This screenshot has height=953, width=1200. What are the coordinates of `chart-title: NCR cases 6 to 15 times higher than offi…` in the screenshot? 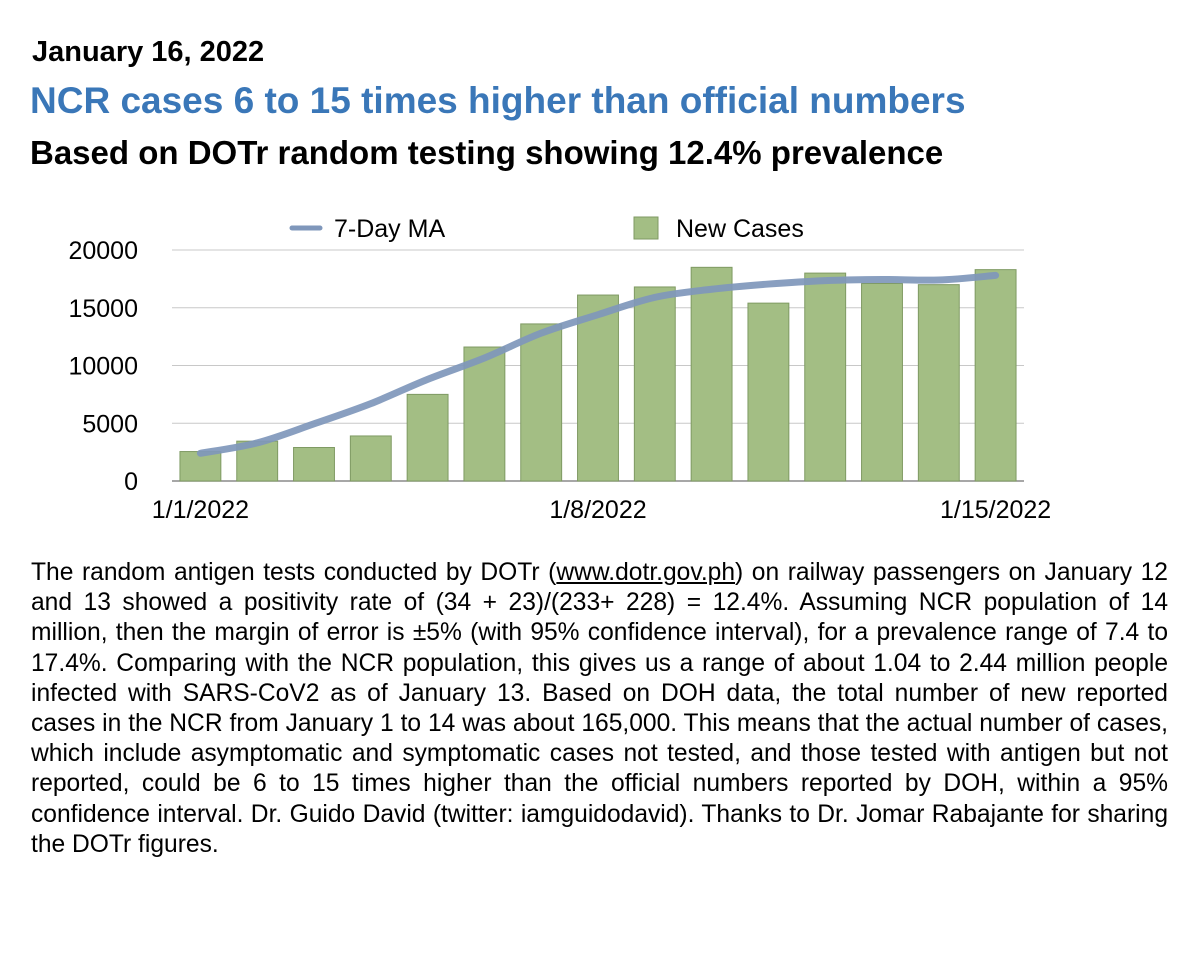 It's located at (498, 100).